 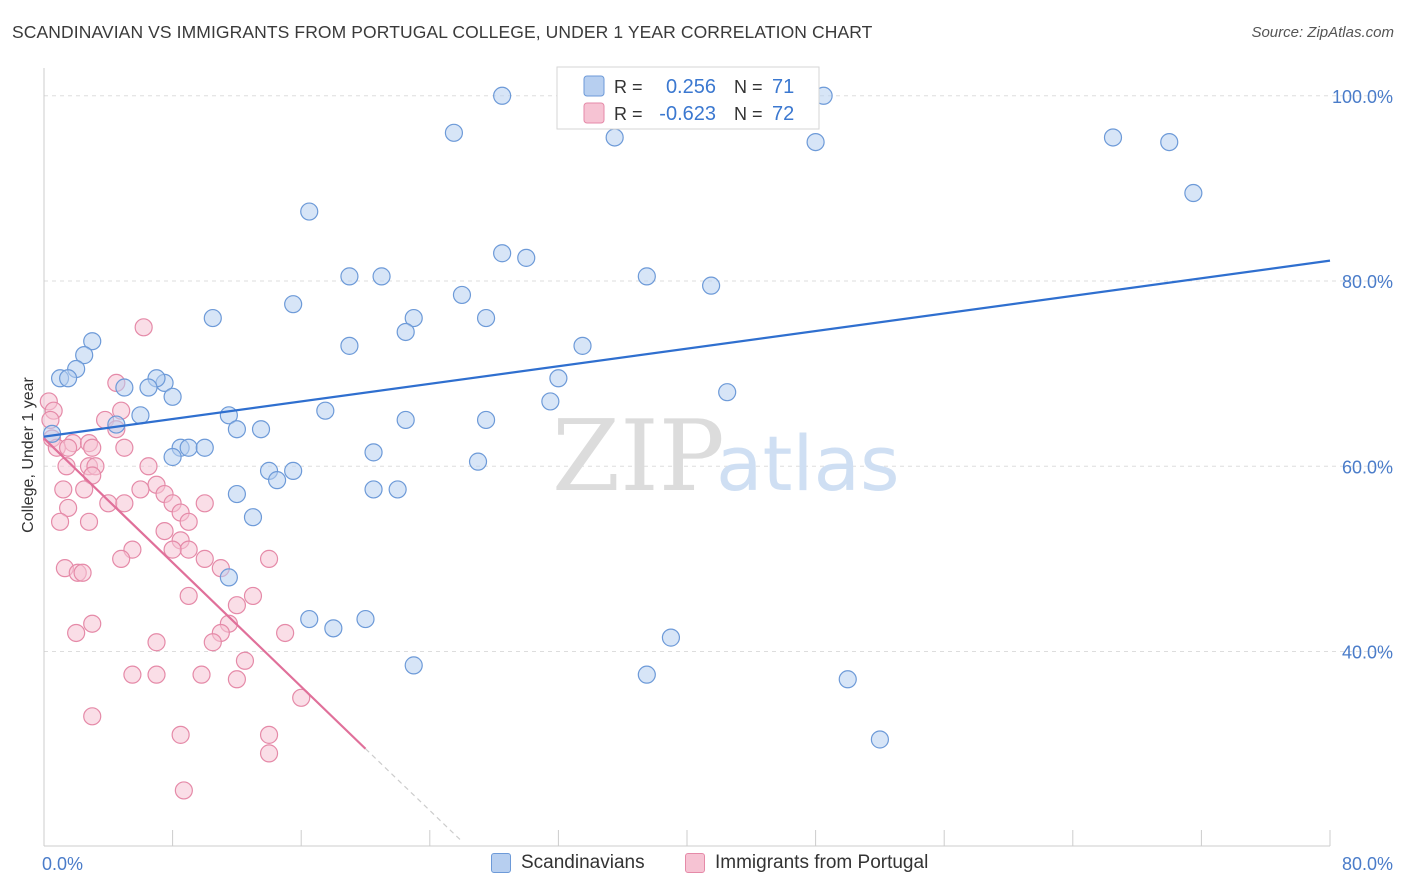 I want to click on legend-r-label-1: R =, so click(x=628, y=87).